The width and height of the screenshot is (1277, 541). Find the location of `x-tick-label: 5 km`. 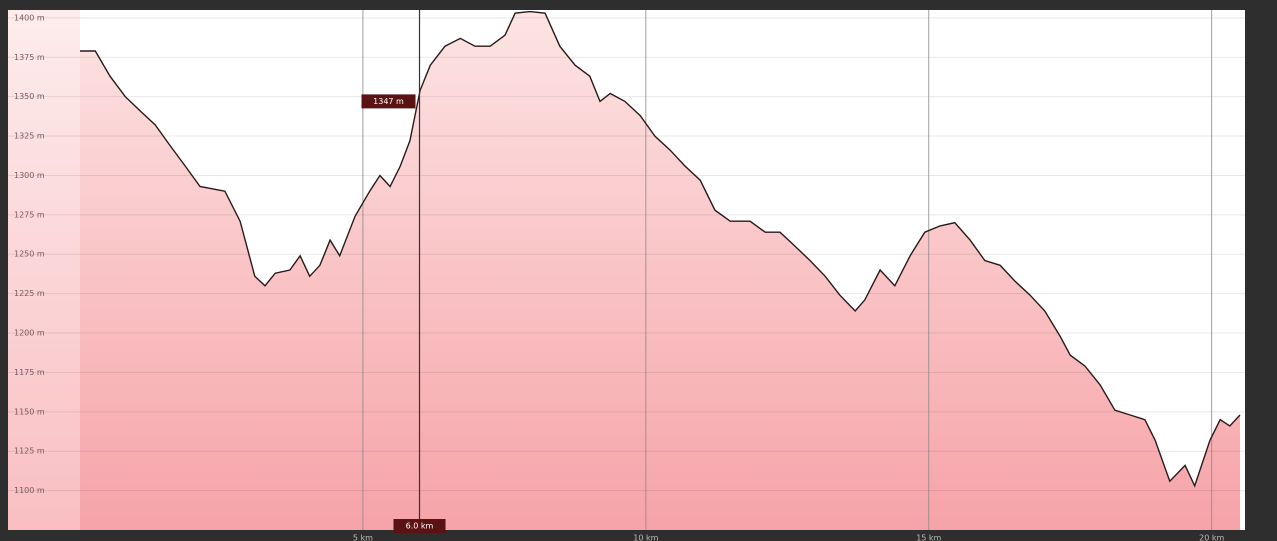

x-tick-label: 5 km is located at coordinates (363, 537).